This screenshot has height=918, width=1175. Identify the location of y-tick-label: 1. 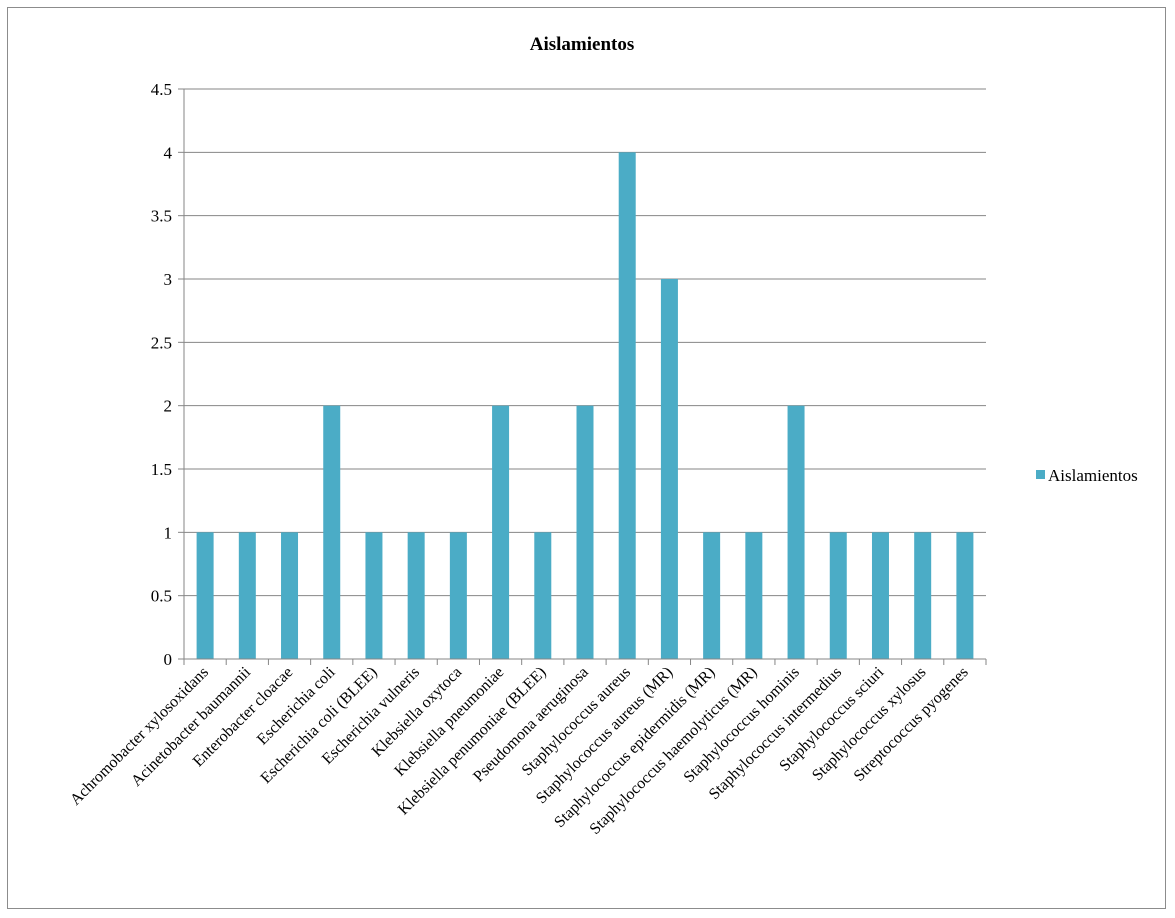
(168, 532).